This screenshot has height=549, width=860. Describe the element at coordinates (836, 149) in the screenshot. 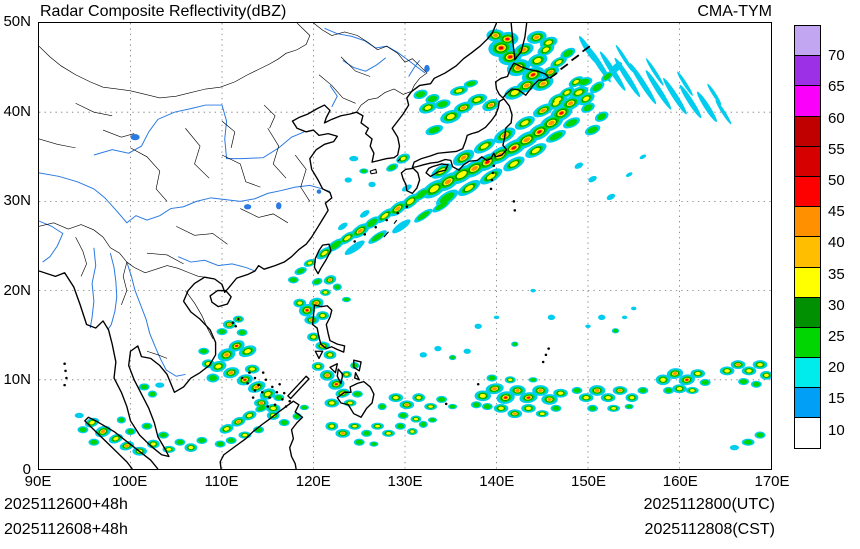

I see `colorbar-label: 55` at that location.